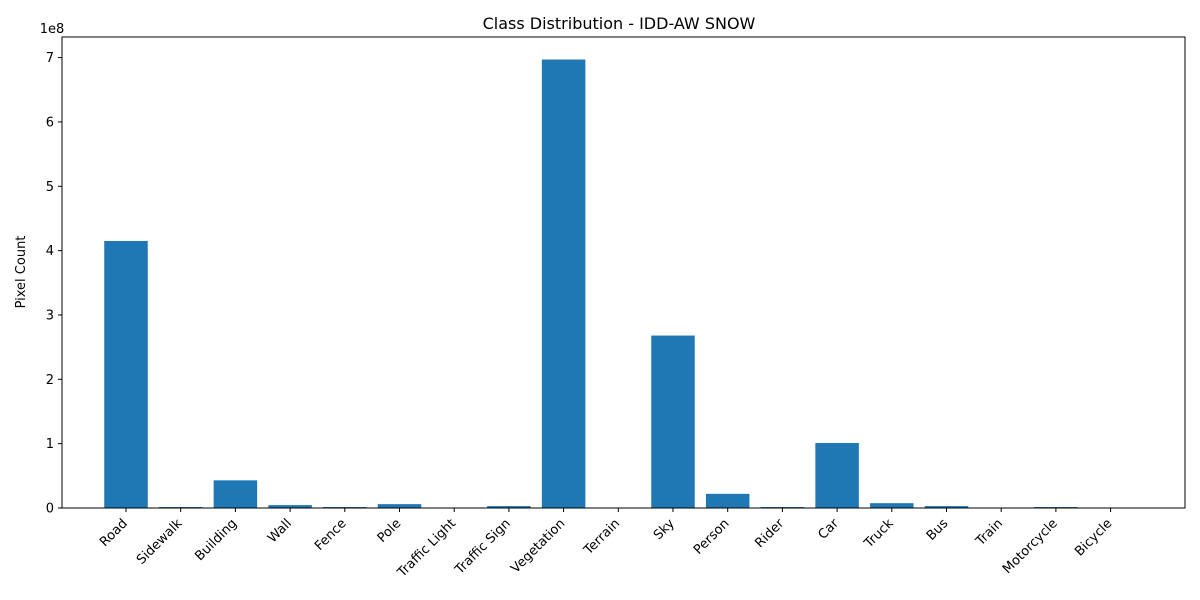 The image size is (1200, 600). I want to click on bar-person, so click(727, 500).